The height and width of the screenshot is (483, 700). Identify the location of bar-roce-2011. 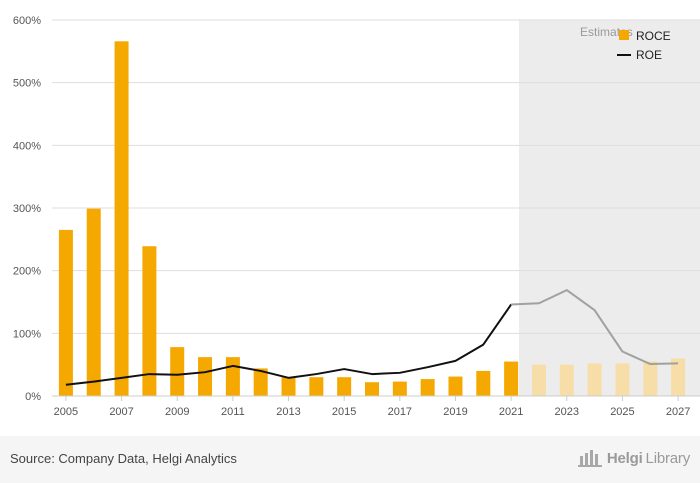
(232, 376).